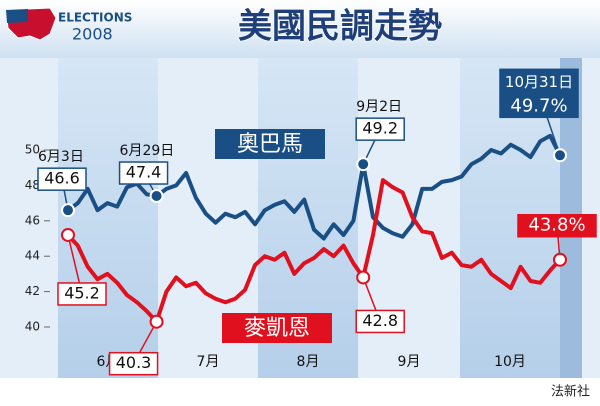 Image resolution: width=600 pixels, height=406 pixels. What do you see at coordinates (32, 291) in the screenshot?
I see `y-tick-label: 42` at bounding box center [32, 291].